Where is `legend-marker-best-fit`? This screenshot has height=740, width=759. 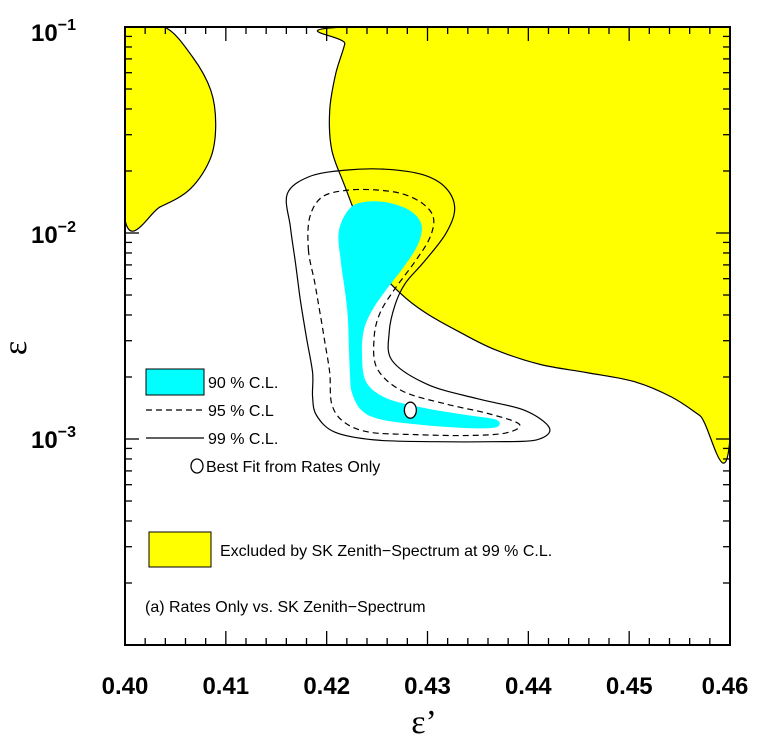
legend-marker-best-fit is located at coordinates (197, 466).